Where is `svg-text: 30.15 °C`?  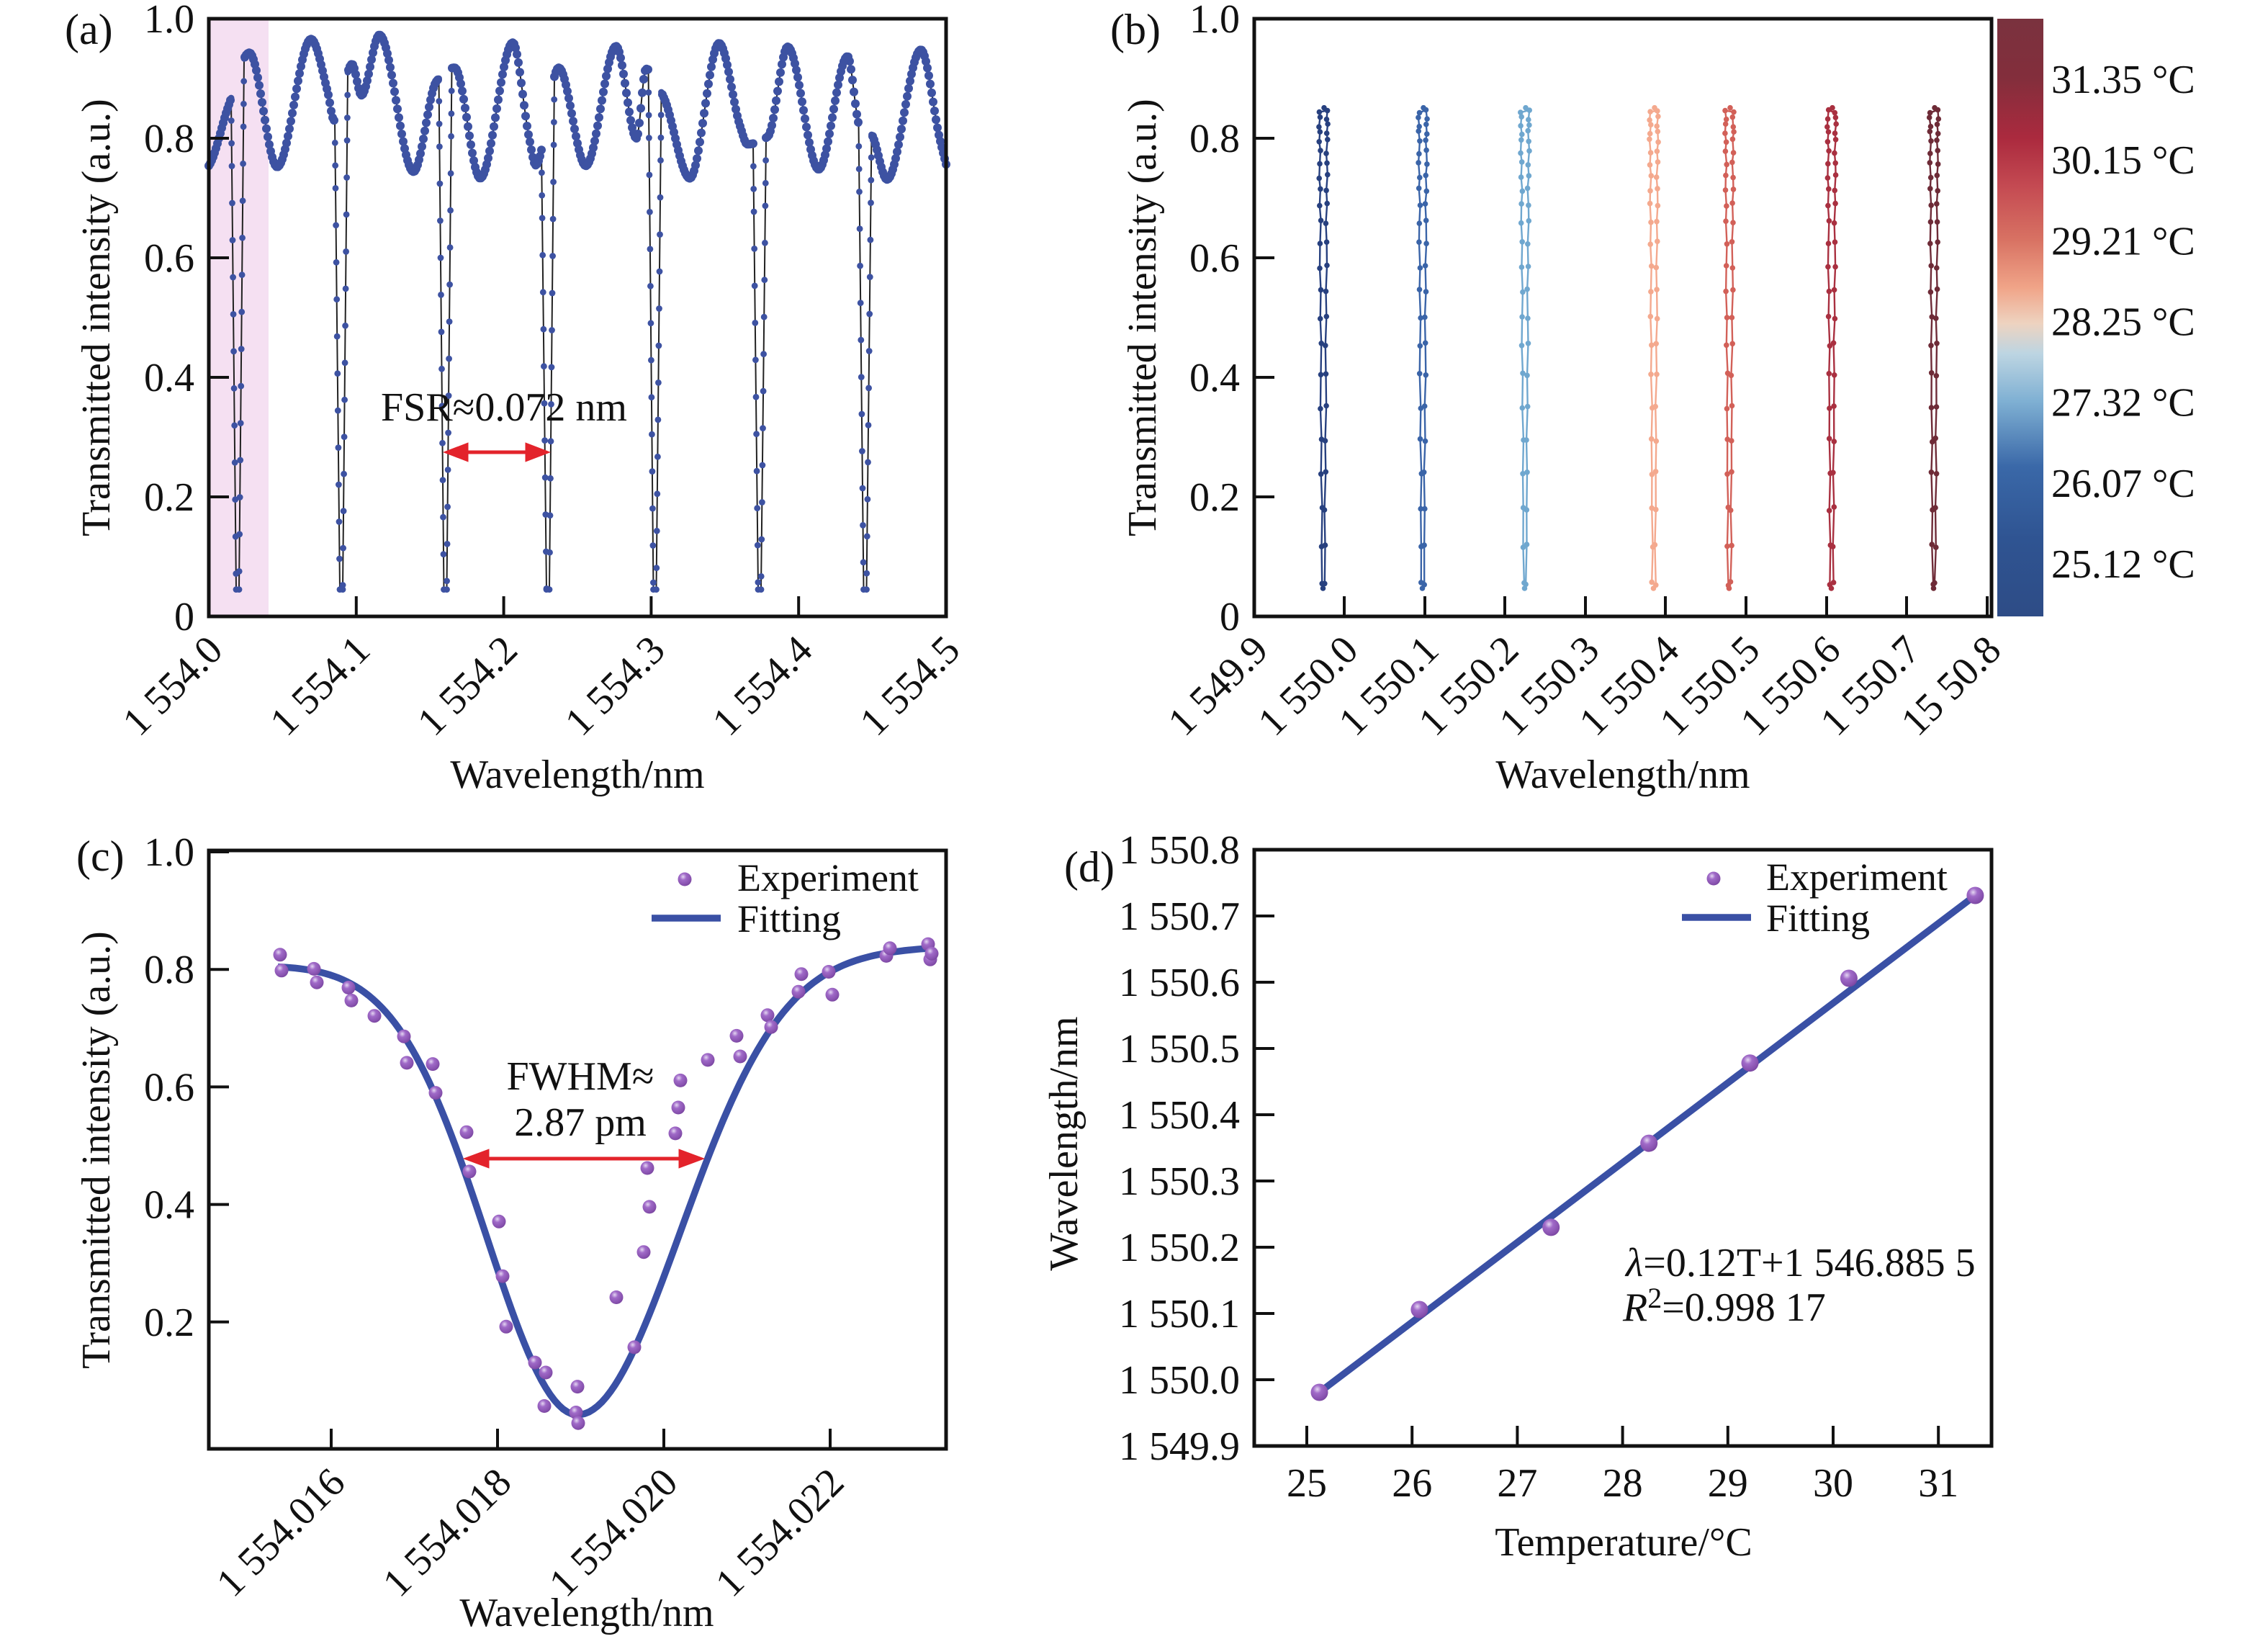
svg-text: 30.15 °C is located at coordinates (2123, 160).